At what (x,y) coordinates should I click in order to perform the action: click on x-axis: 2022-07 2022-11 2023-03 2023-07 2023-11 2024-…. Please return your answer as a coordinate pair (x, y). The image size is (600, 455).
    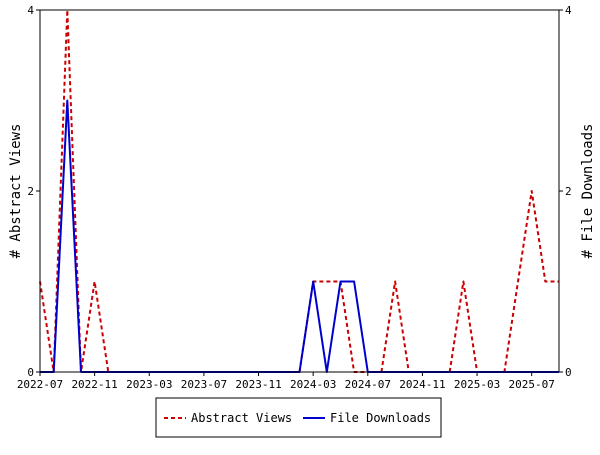
    Looking at the image, I should click on (286, 381).